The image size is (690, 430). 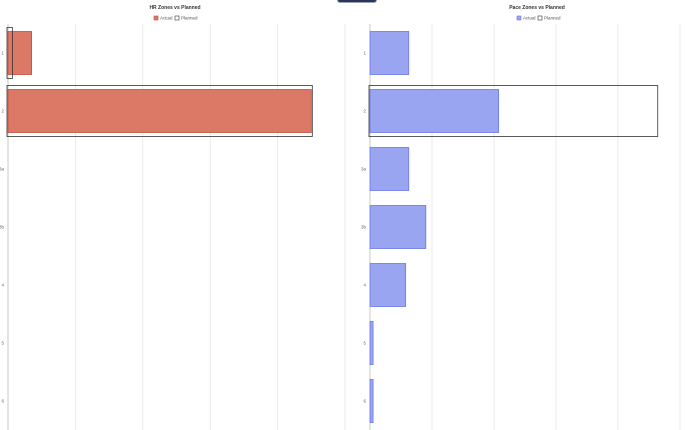 What do you see at coordinates (389, 169) in the screenshot?
I see `bar-actual-3a` at bounding box center [389, 169].